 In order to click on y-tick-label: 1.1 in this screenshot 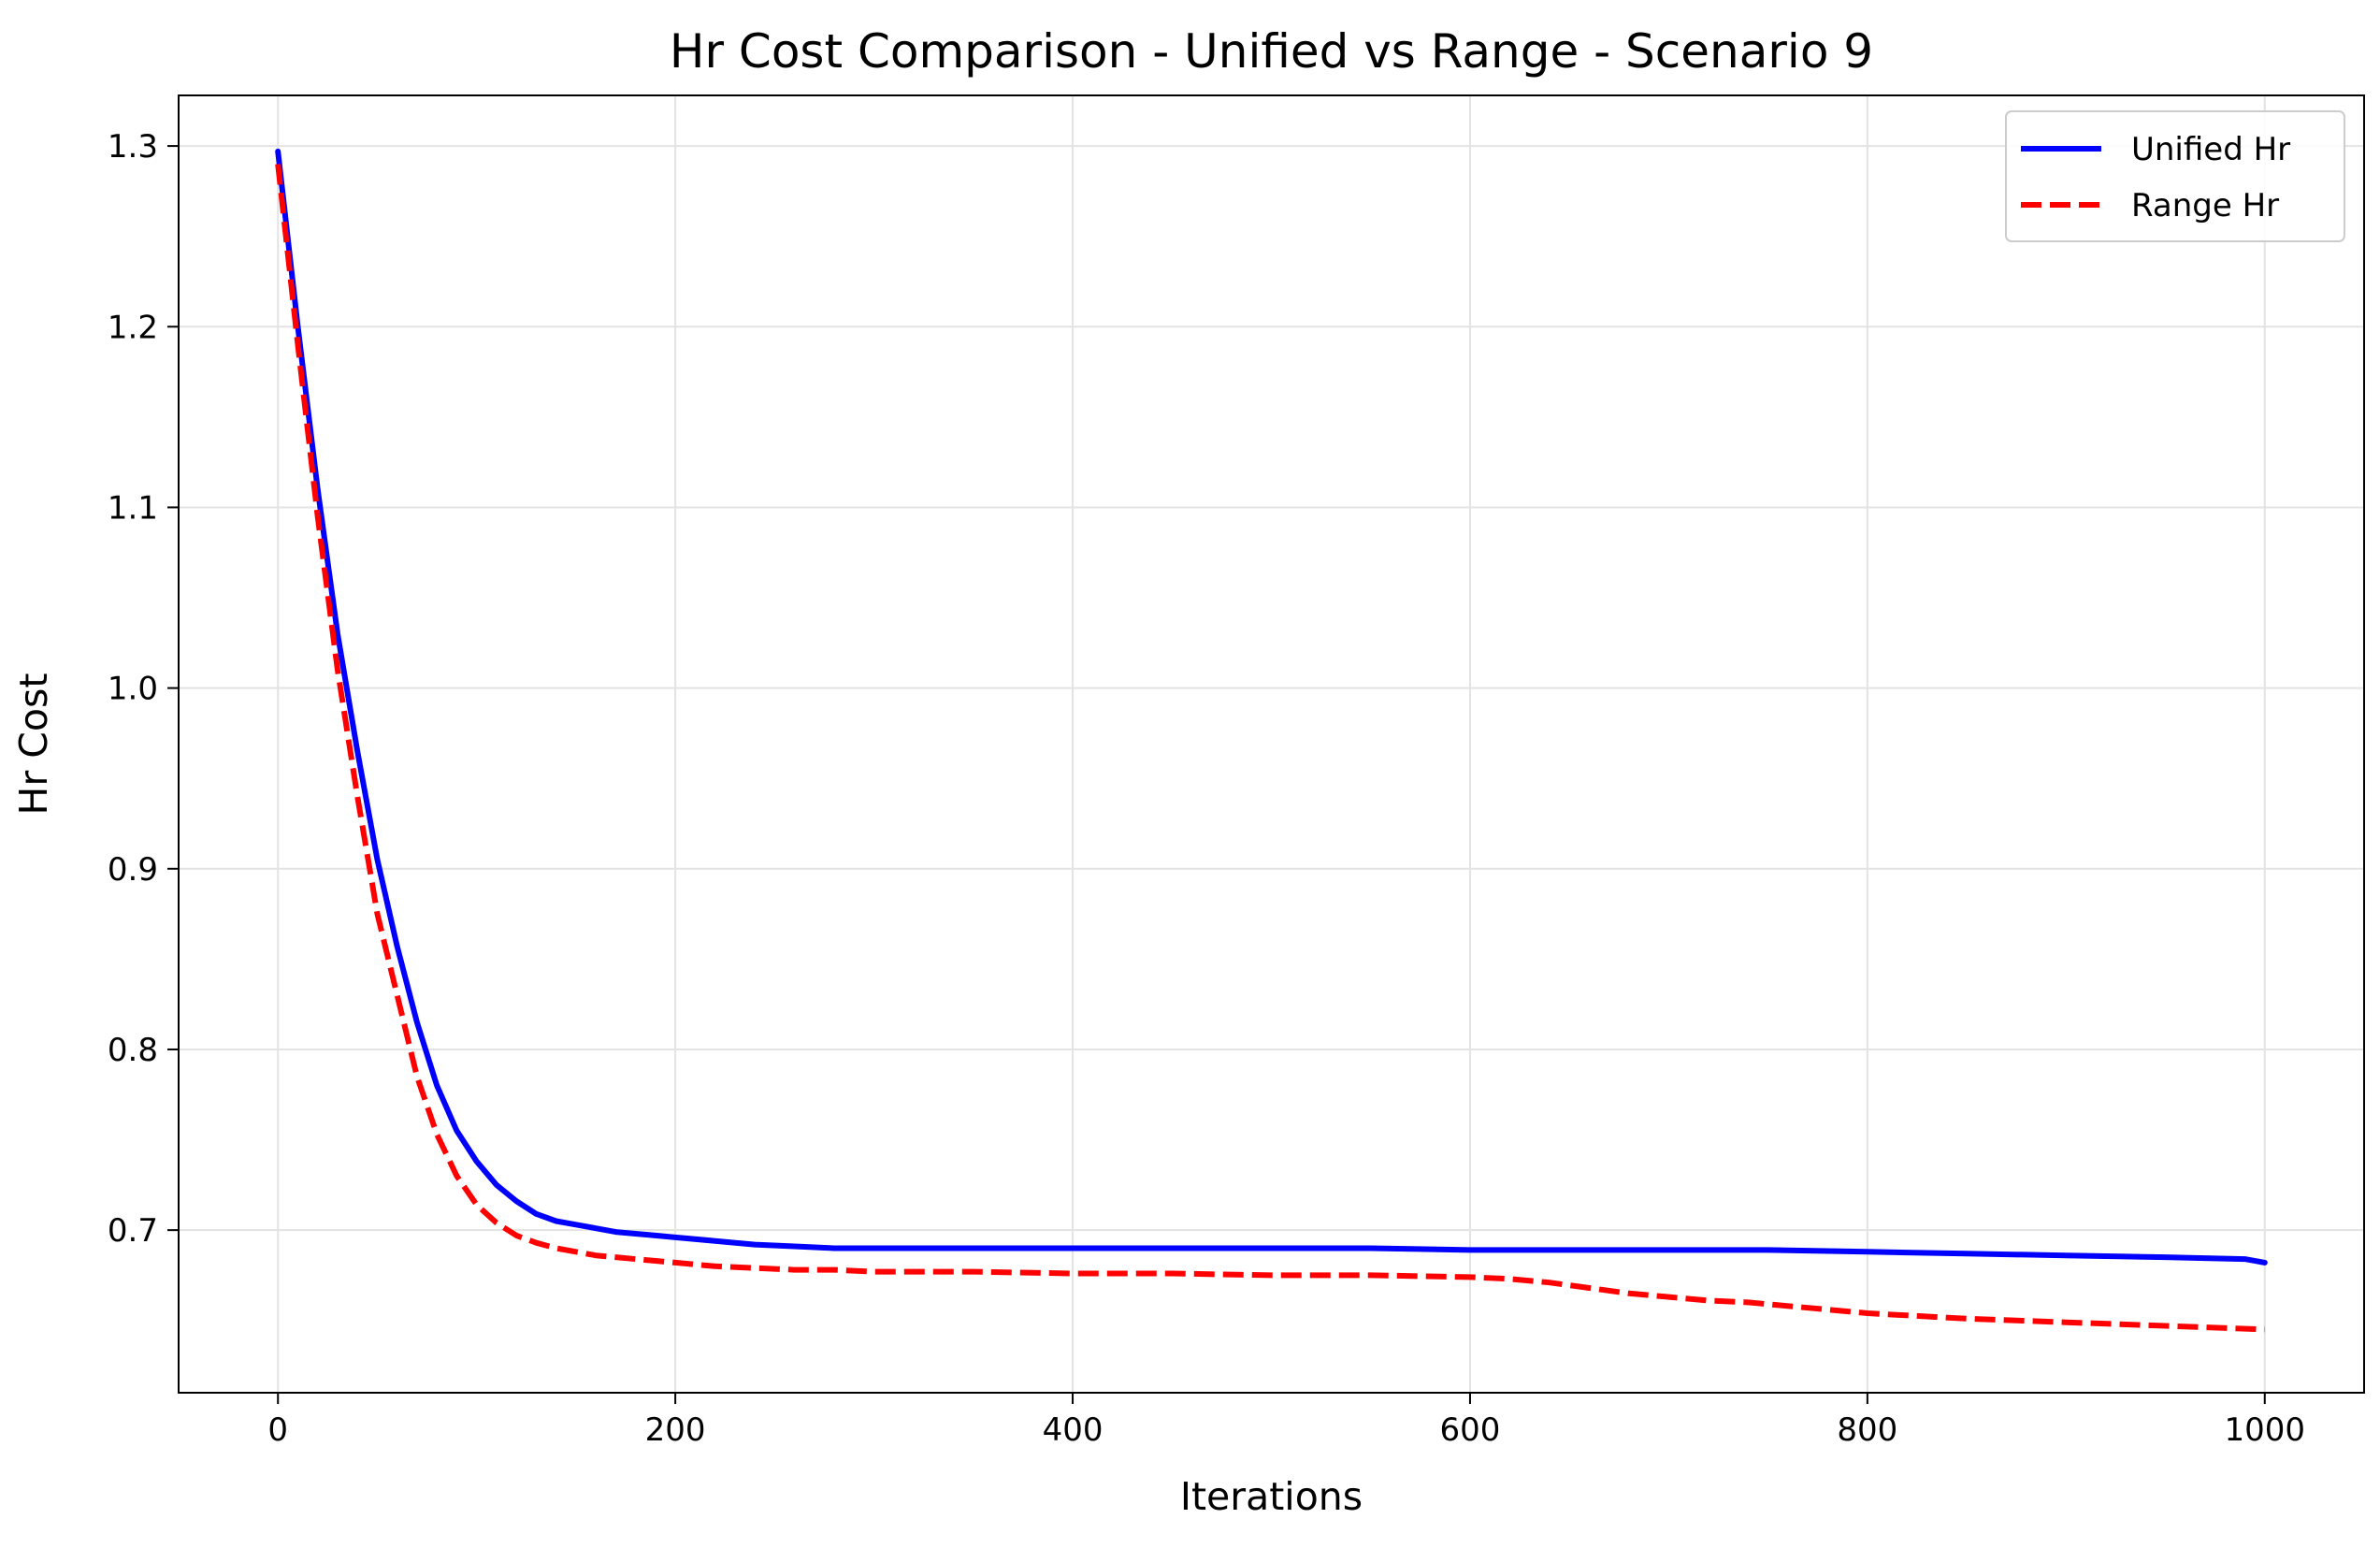, I will do `click(133, 508)`.